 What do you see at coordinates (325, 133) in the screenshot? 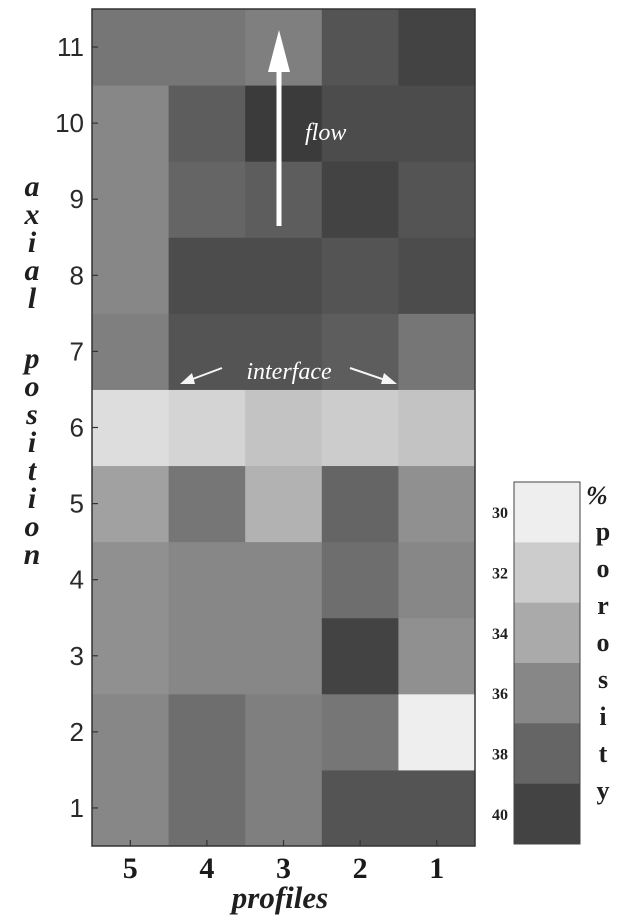
I see `flow-annotation: flow` at bounding box center [325, 133].